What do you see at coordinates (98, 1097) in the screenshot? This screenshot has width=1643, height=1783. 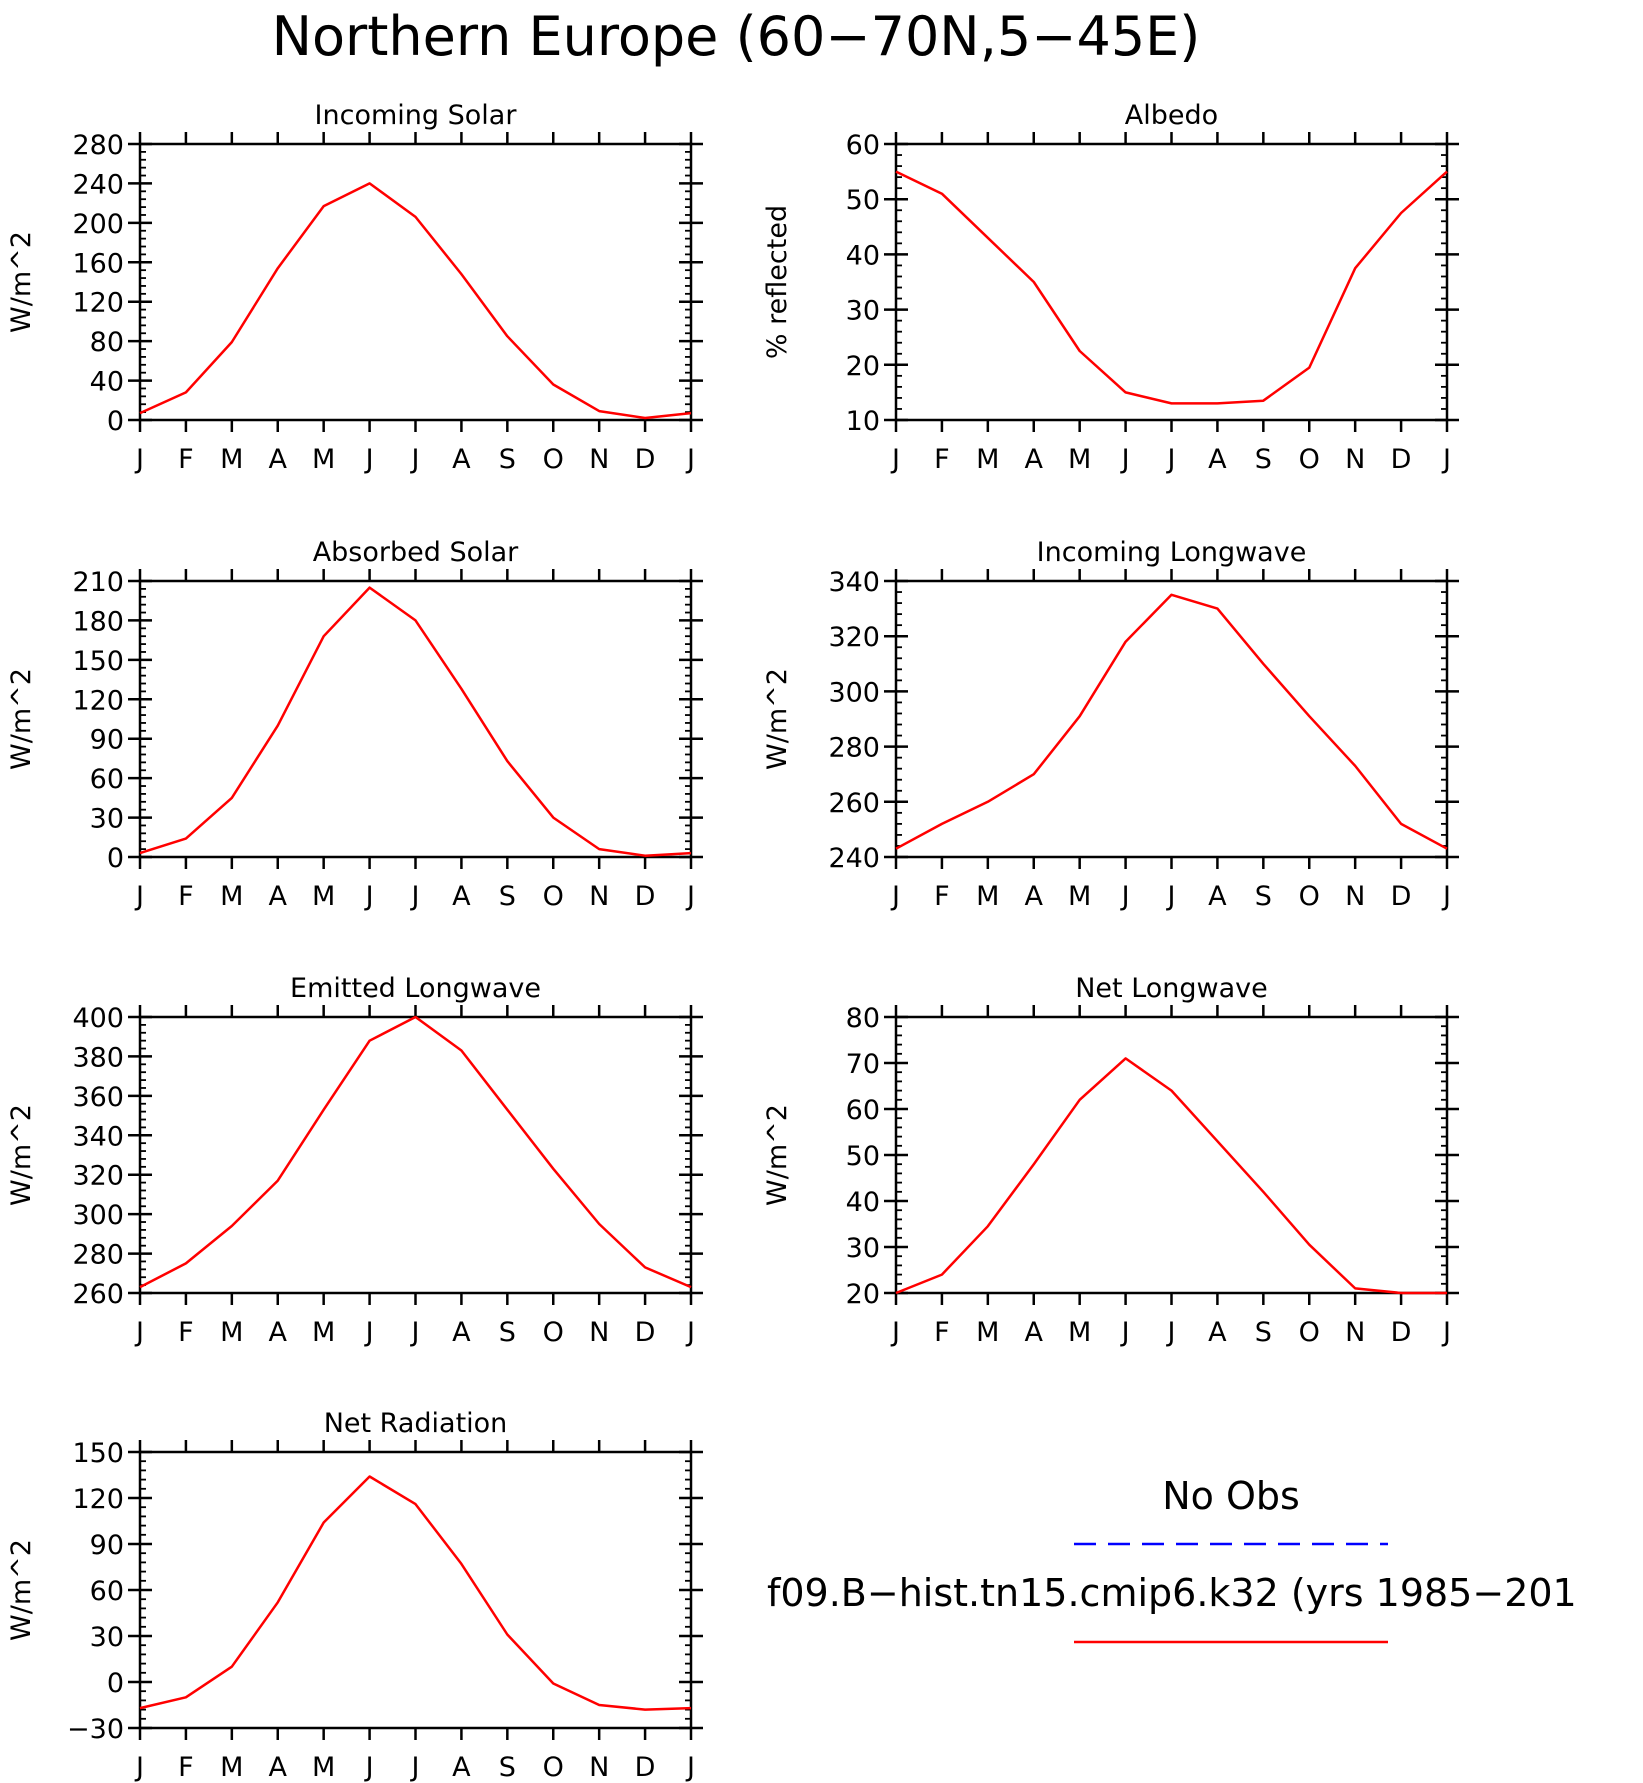 I see `y-tick-label: 360` at bounding box center [98, 1097].